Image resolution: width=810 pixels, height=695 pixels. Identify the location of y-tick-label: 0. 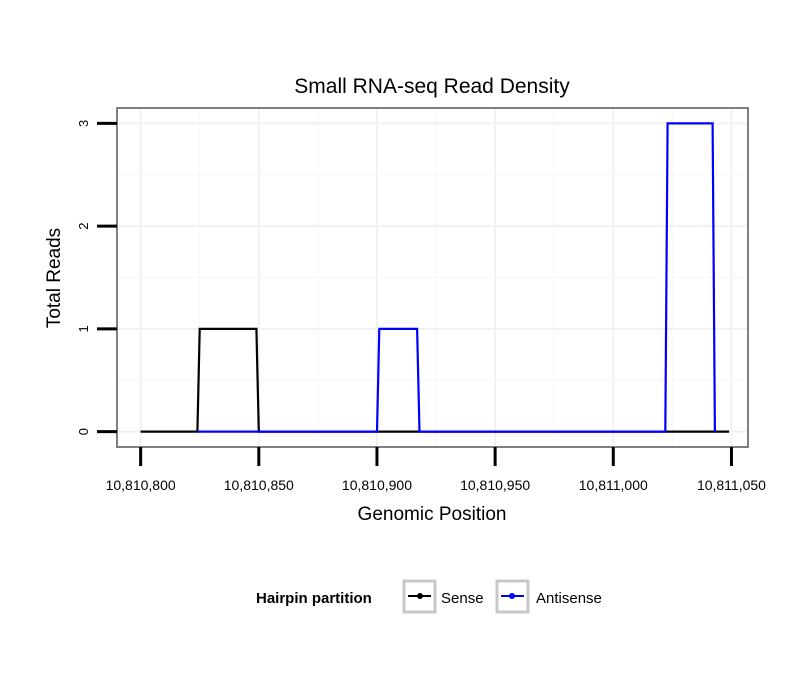
(83, 431).